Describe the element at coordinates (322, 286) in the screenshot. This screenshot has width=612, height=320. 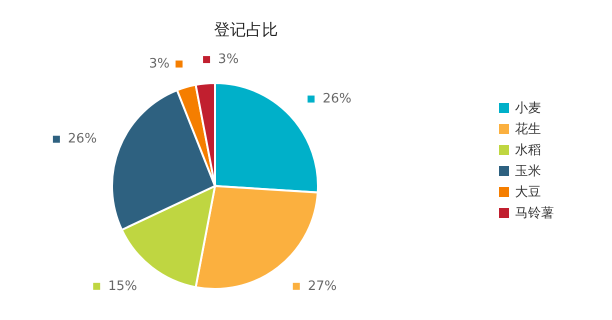
I see `data-label: 27%` at that location.